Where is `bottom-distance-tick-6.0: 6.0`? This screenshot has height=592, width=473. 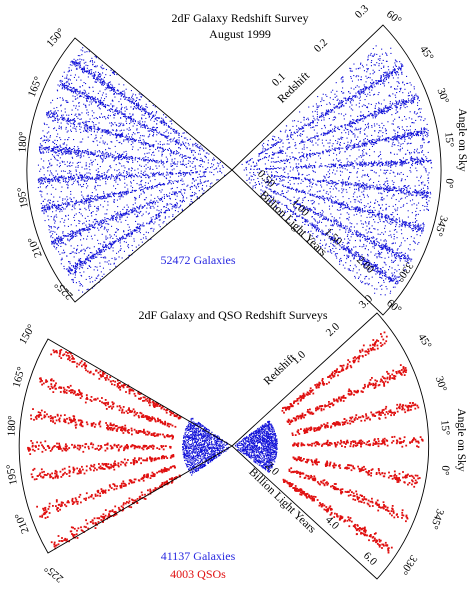 bottom-distance-tick-6.0: 6.0 is located at coordinates (370, 559).